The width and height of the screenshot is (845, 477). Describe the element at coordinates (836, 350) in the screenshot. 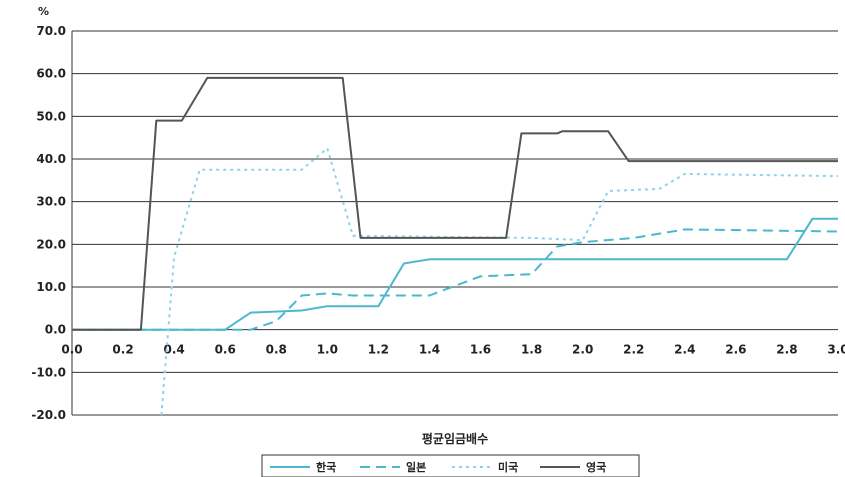

I see `x-tick-label: 3.0` at that location.